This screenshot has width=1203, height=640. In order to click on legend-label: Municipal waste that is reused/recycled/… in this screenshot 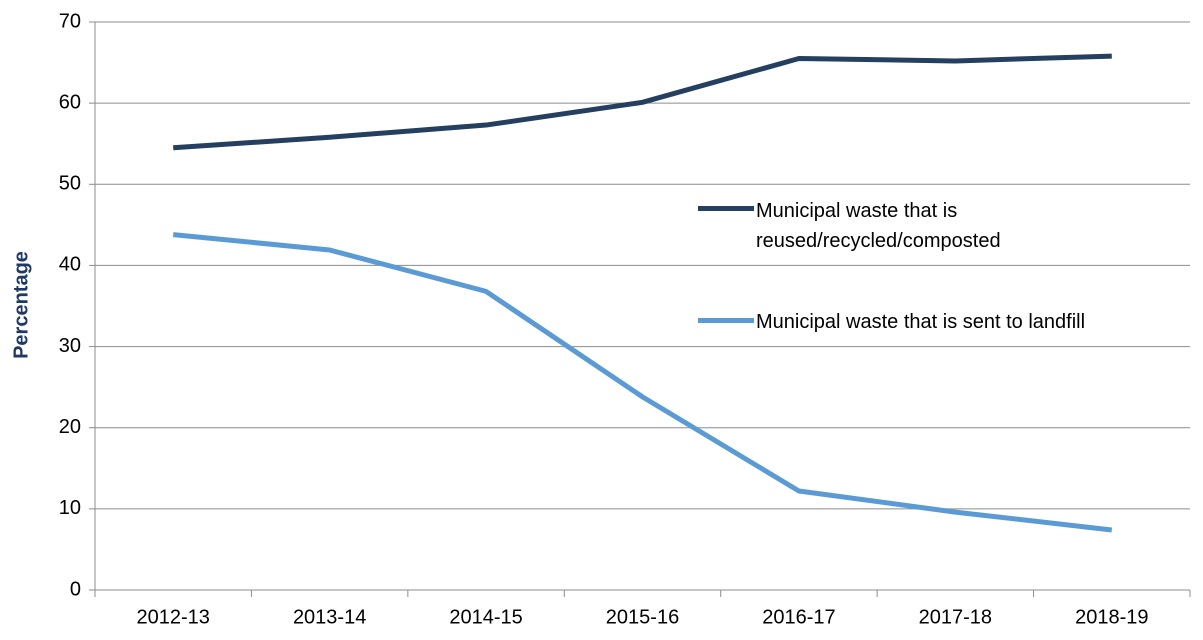, I will do `click(878, 226)`.